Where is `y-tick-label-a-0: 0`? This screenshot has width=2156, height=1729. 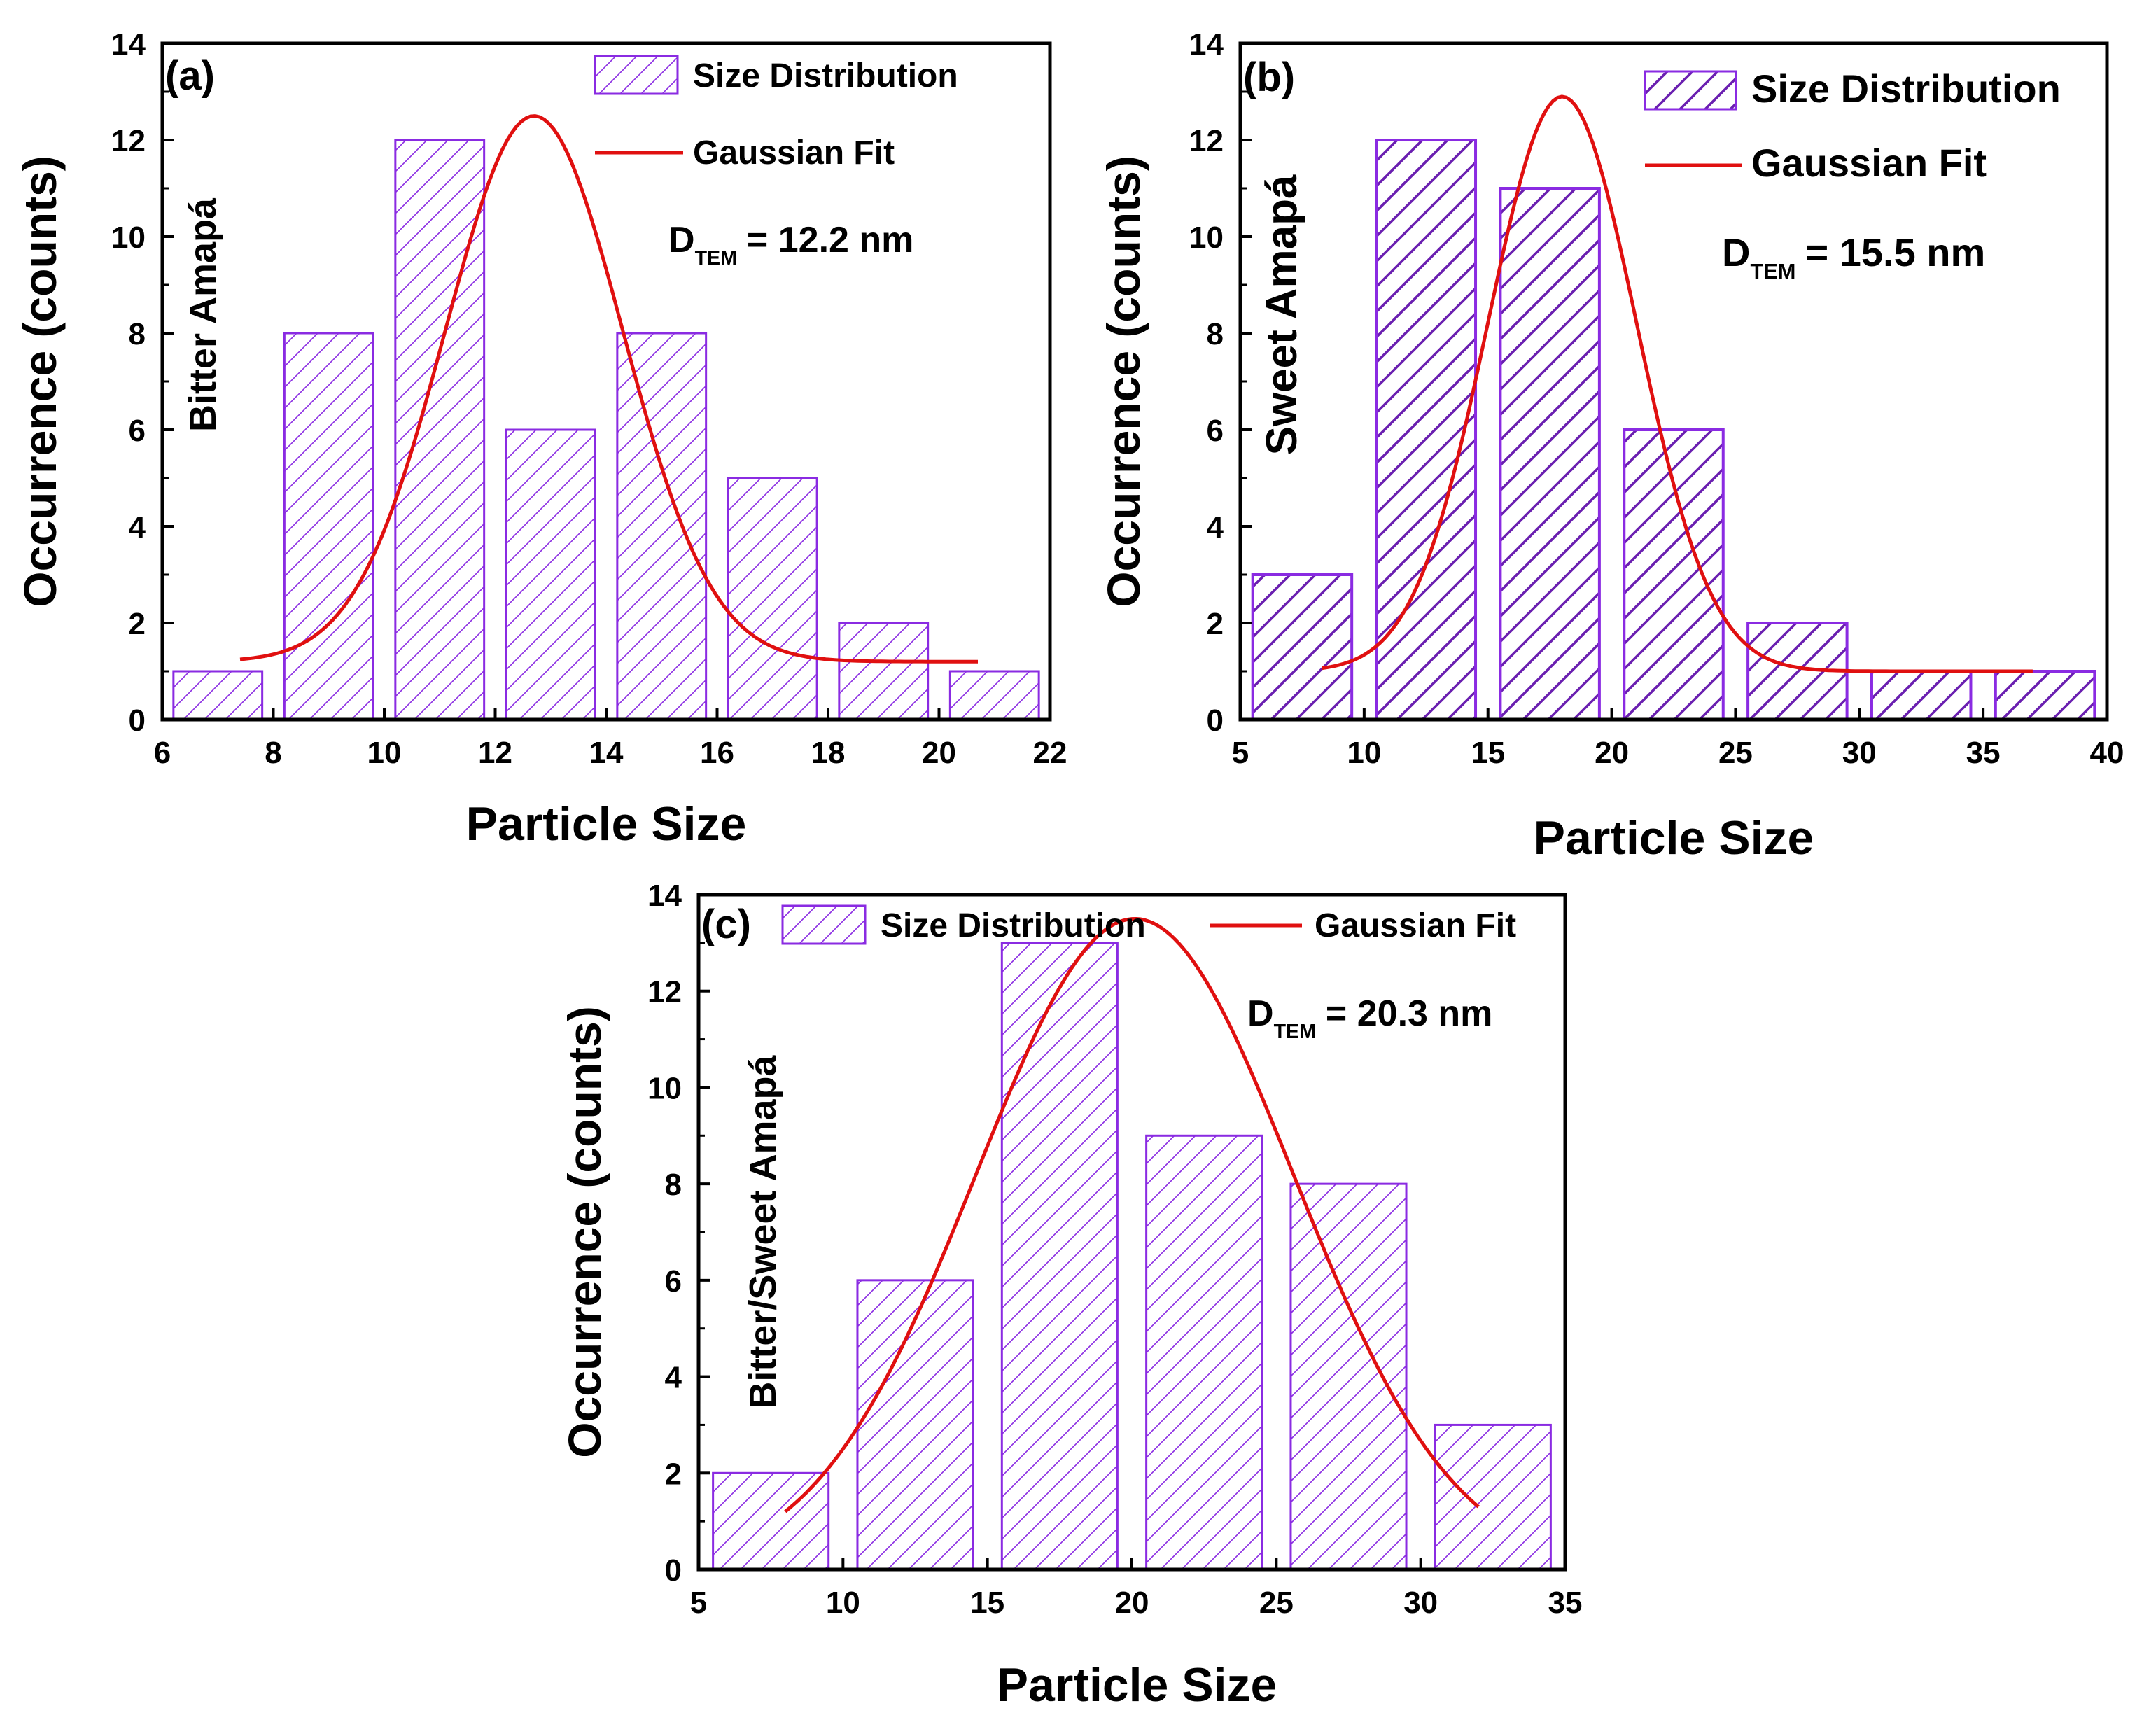 y-tick-label-a-0: 0 is located at coordinates (137, 721).